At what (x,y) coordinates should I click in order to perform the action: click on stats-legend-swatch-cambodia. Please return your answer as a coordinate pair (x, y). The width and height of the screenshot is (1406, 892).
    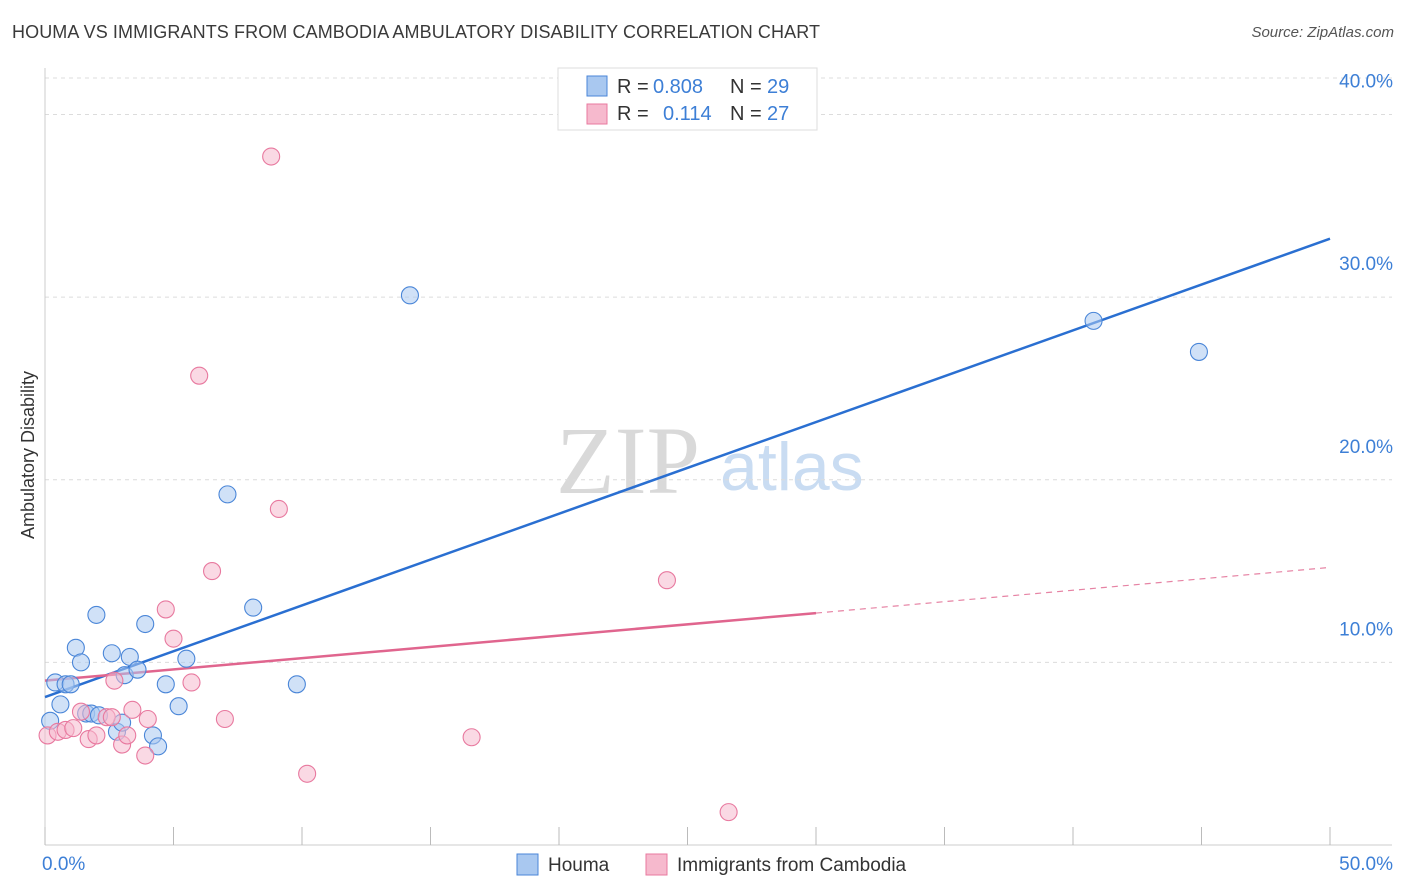
    Looking at the image, I should click on (597, 114).